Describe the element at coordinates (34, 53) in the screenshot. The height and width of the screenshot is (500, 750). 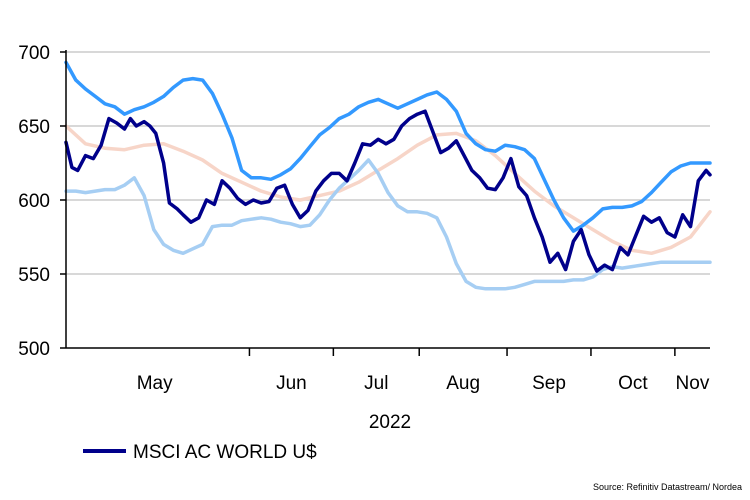
I see `y-tick-label-700: 700` at that location.